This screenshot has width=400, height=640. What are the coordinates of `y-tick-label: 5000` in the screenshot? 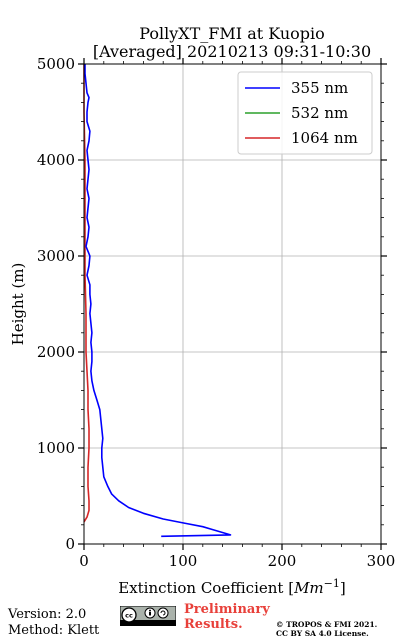 It's located at (56, 64).